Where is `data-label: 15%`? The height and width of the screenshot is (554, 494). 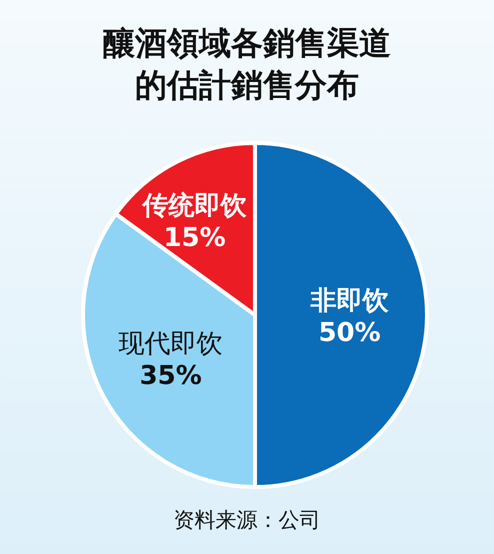 data-label: 15% is located at coordinates (194, 237).